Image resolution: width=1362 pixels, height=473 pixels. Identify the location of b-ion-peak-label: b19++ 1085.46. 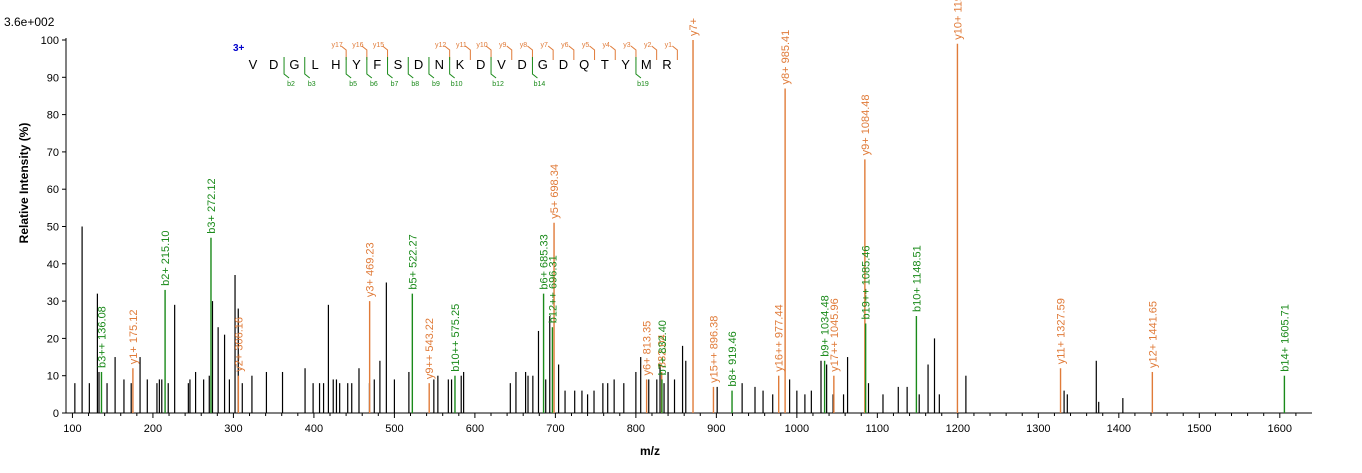
(867, 282).